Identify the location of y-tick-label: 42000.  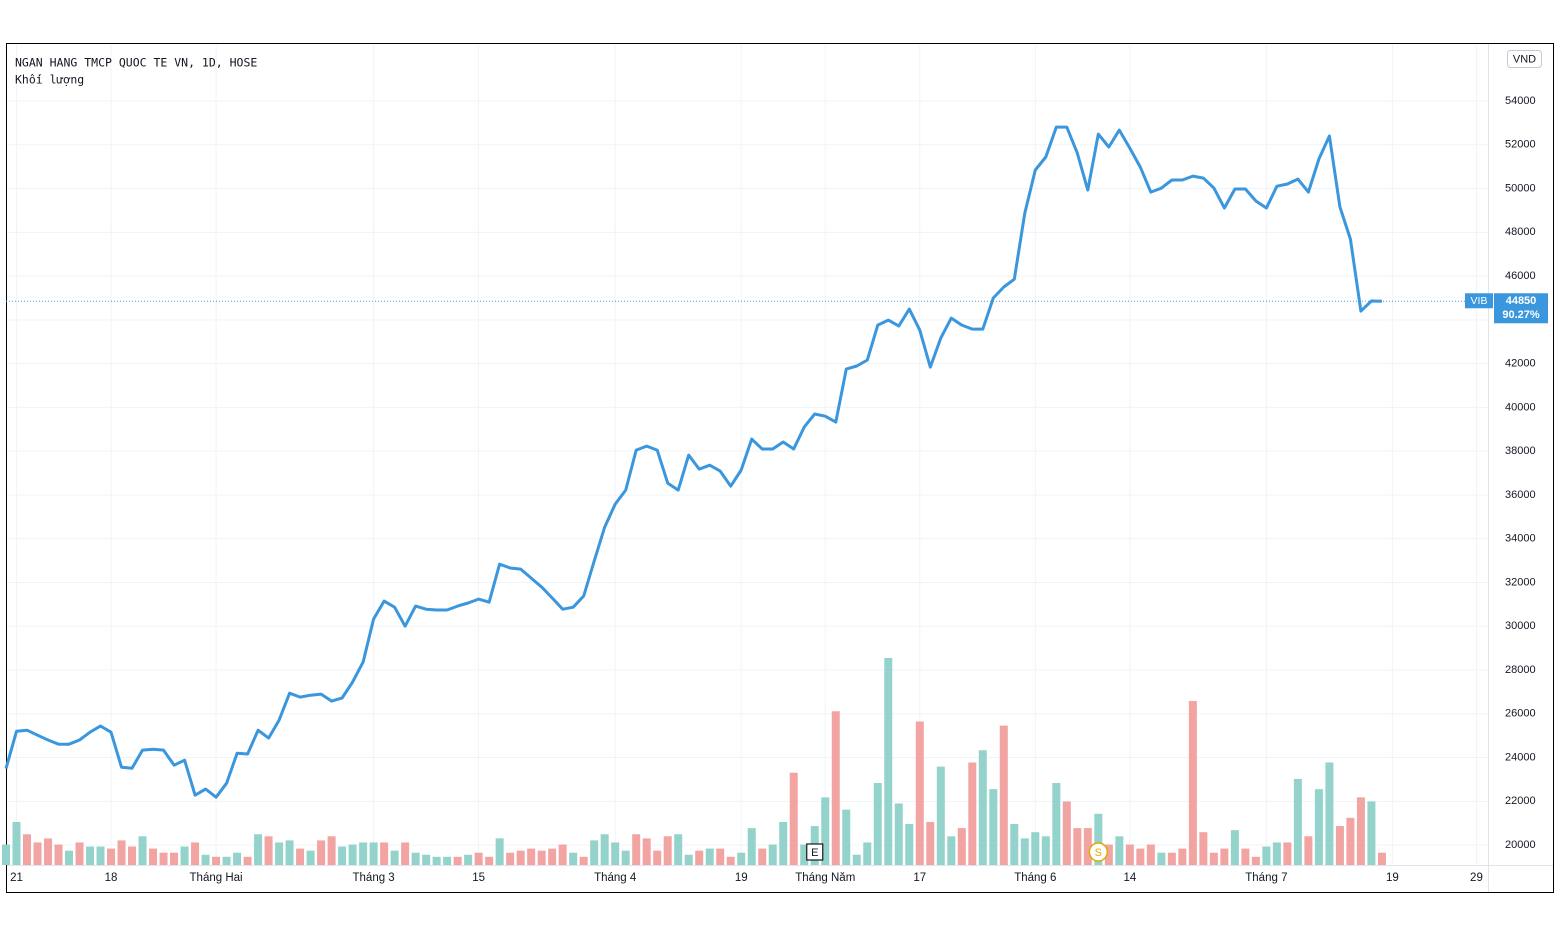
(1520, 364).